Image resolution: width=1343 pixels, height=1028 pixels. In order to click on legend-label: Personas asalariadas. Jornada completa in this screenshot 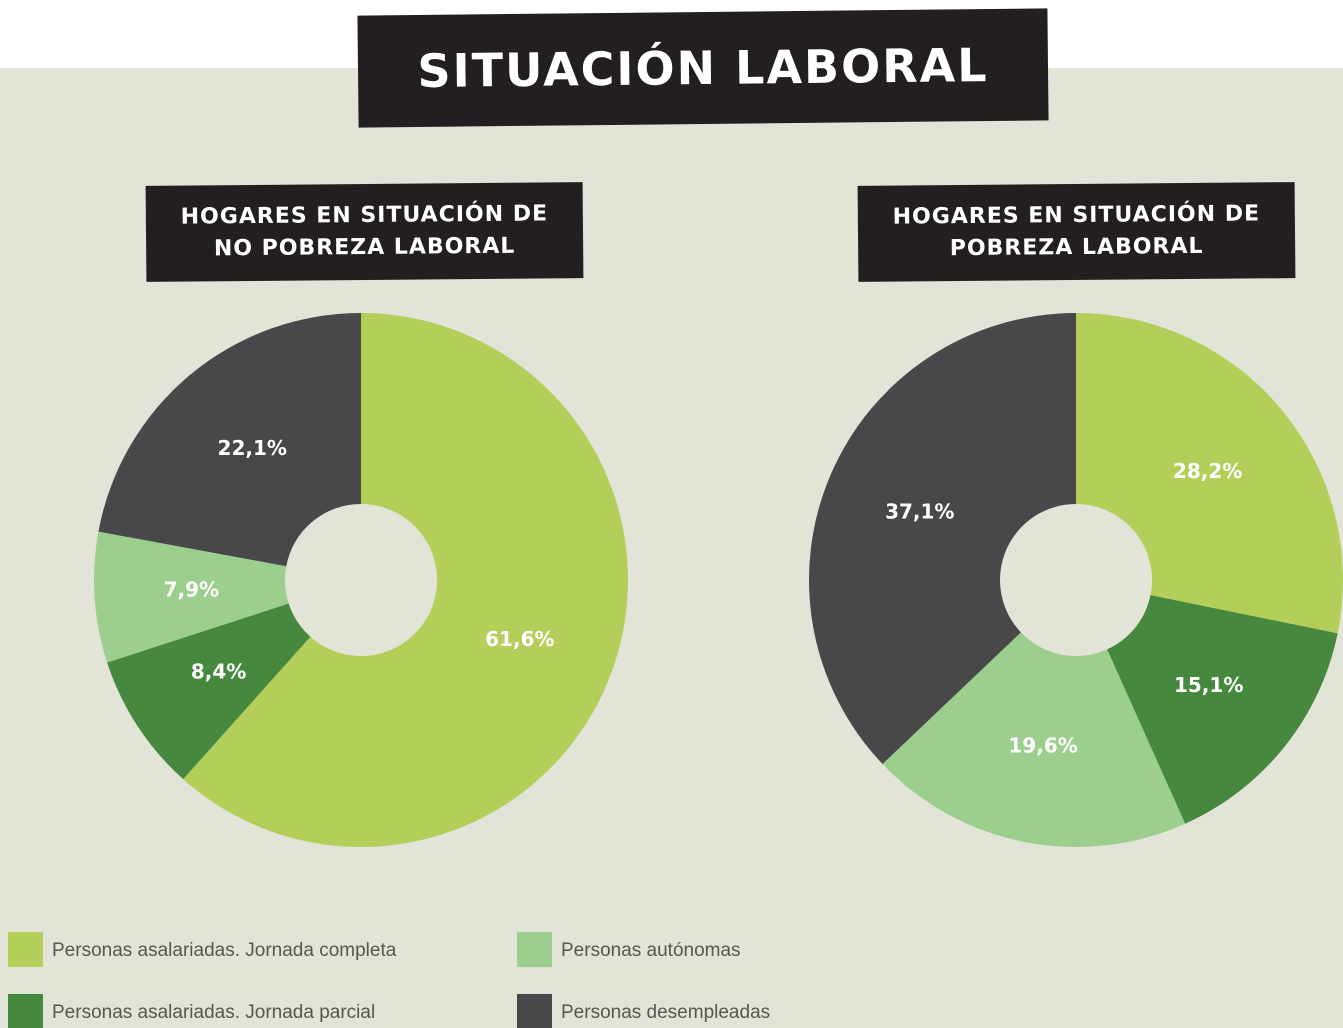, I will do `click(224, 950)`.